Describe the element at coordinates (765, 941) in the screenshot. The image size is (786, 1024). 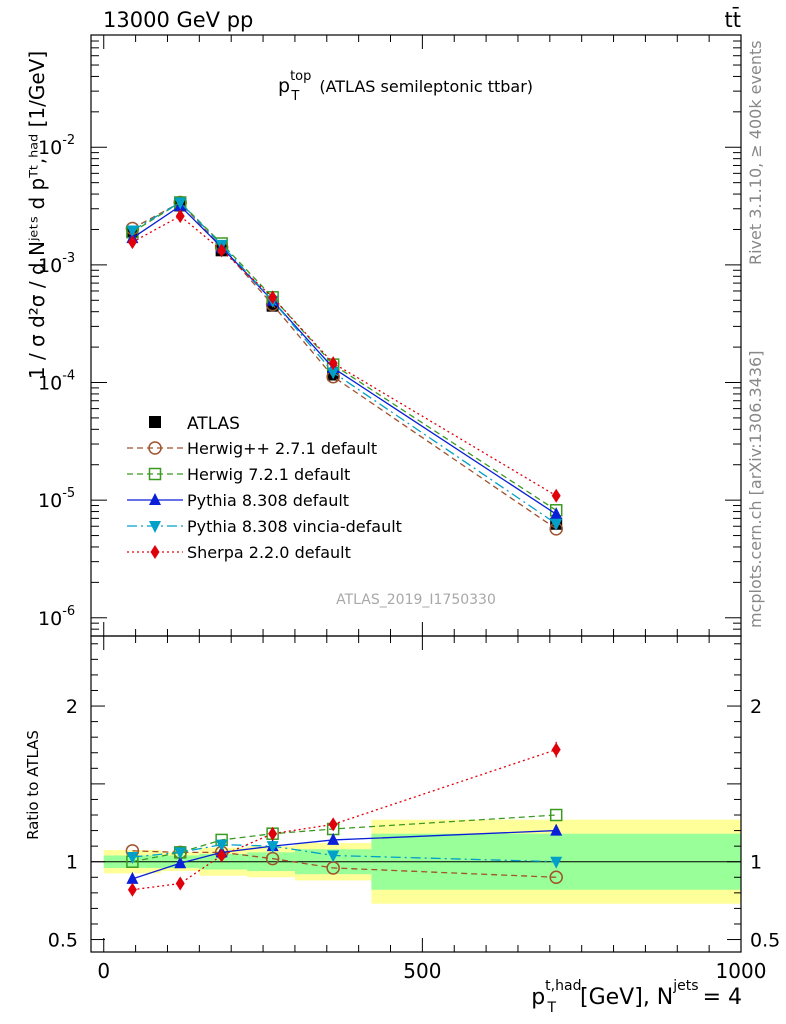
I see `ratio-tick-label-right: 0.5` at that location.